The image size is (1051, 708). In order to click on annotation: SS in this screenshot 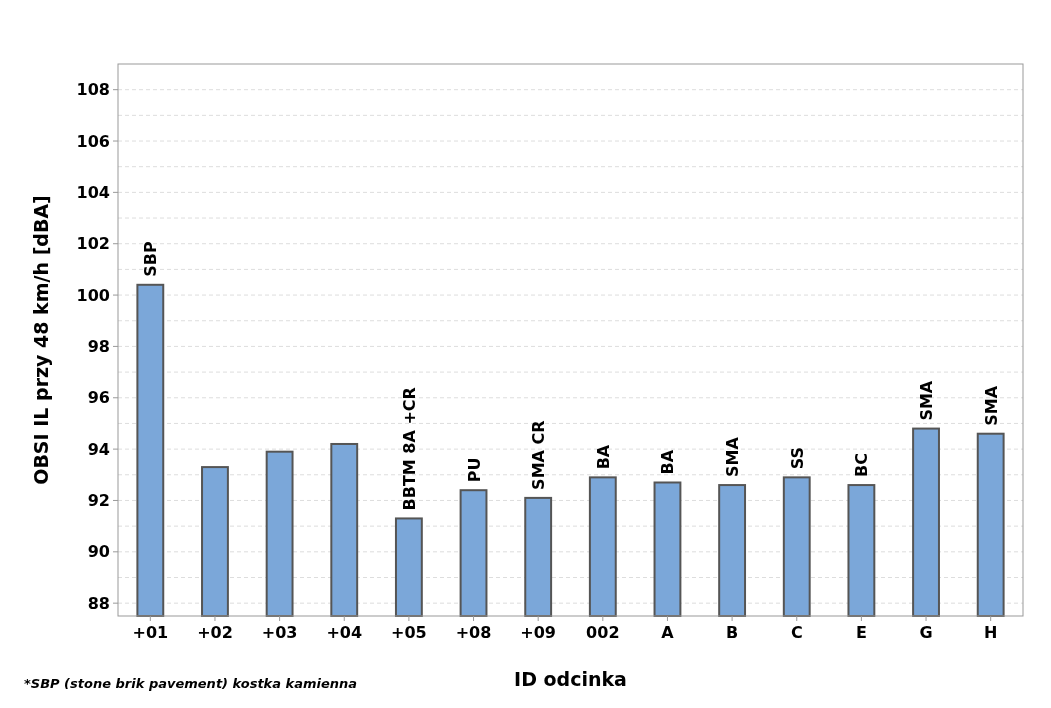, I will do `click(797, 458)`.